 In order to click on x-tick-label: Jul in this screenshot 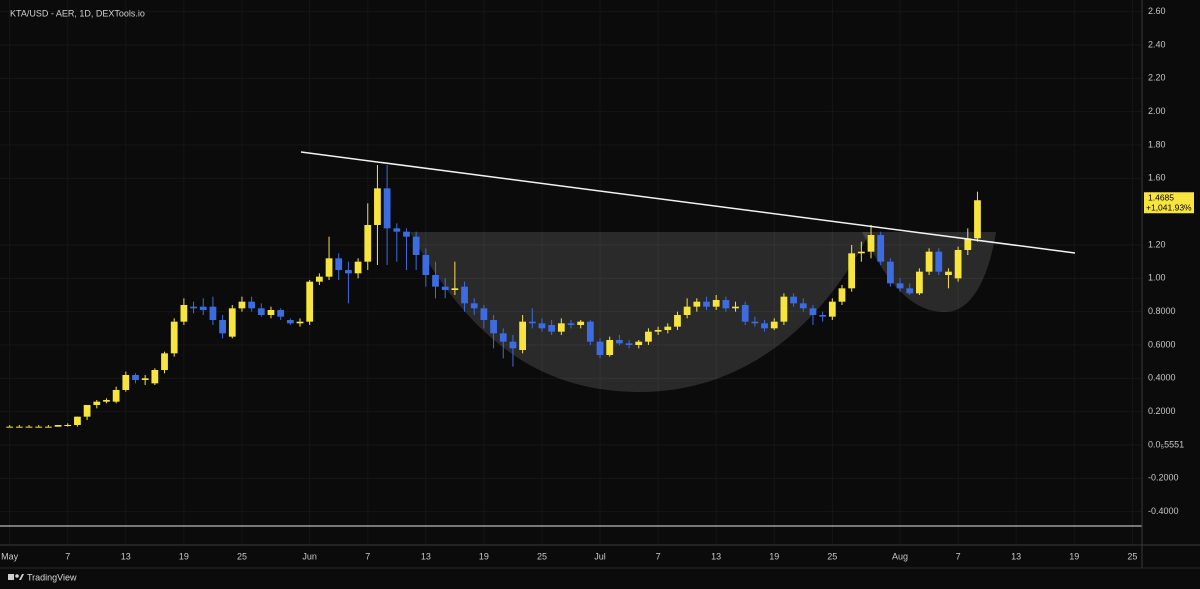, I will do `click(600, 556)`.